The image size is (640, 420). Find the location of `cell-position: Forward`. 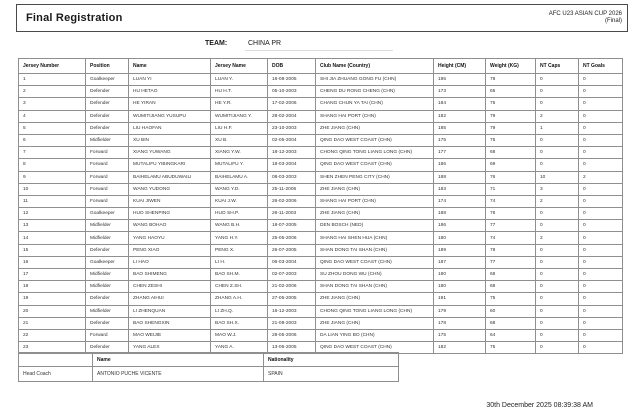

cell-position: Forward is located at coordinates (107, 177).